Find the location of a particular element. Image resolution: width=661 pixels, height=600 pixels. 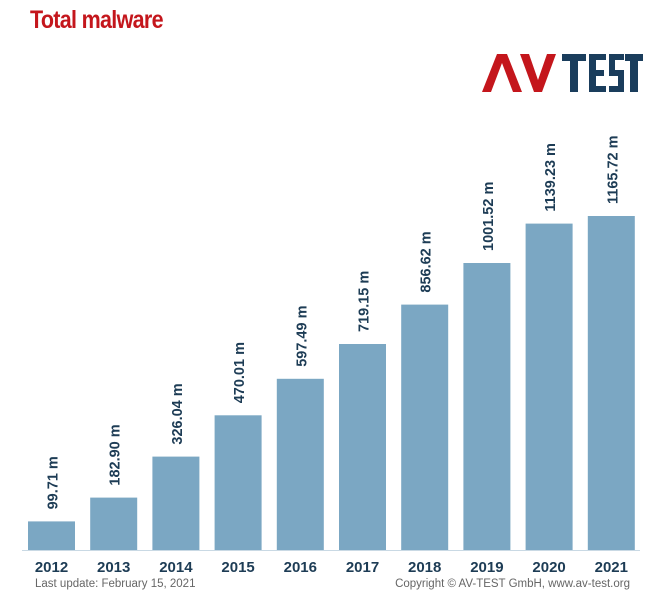

value-label-2021: 1165.72 m is located at coordinates (613, 169).